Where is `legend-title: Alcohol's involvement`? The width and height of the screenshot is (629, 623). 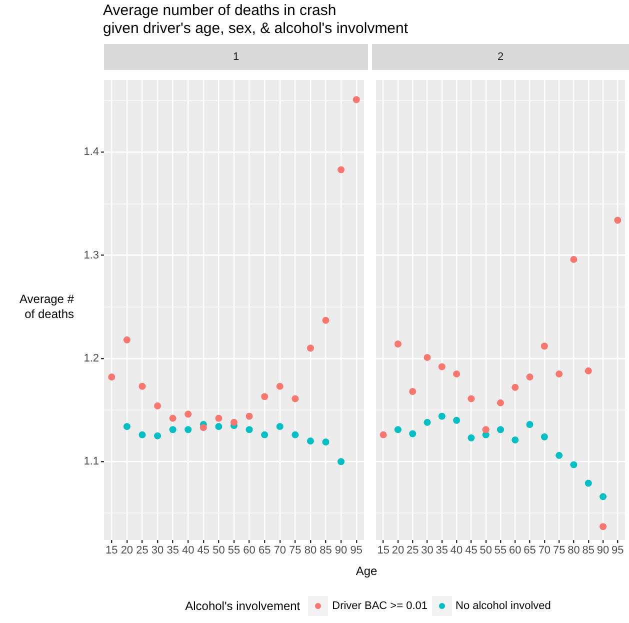 legend-title: Alcohol's involvement is located at coordinates (242, 606).